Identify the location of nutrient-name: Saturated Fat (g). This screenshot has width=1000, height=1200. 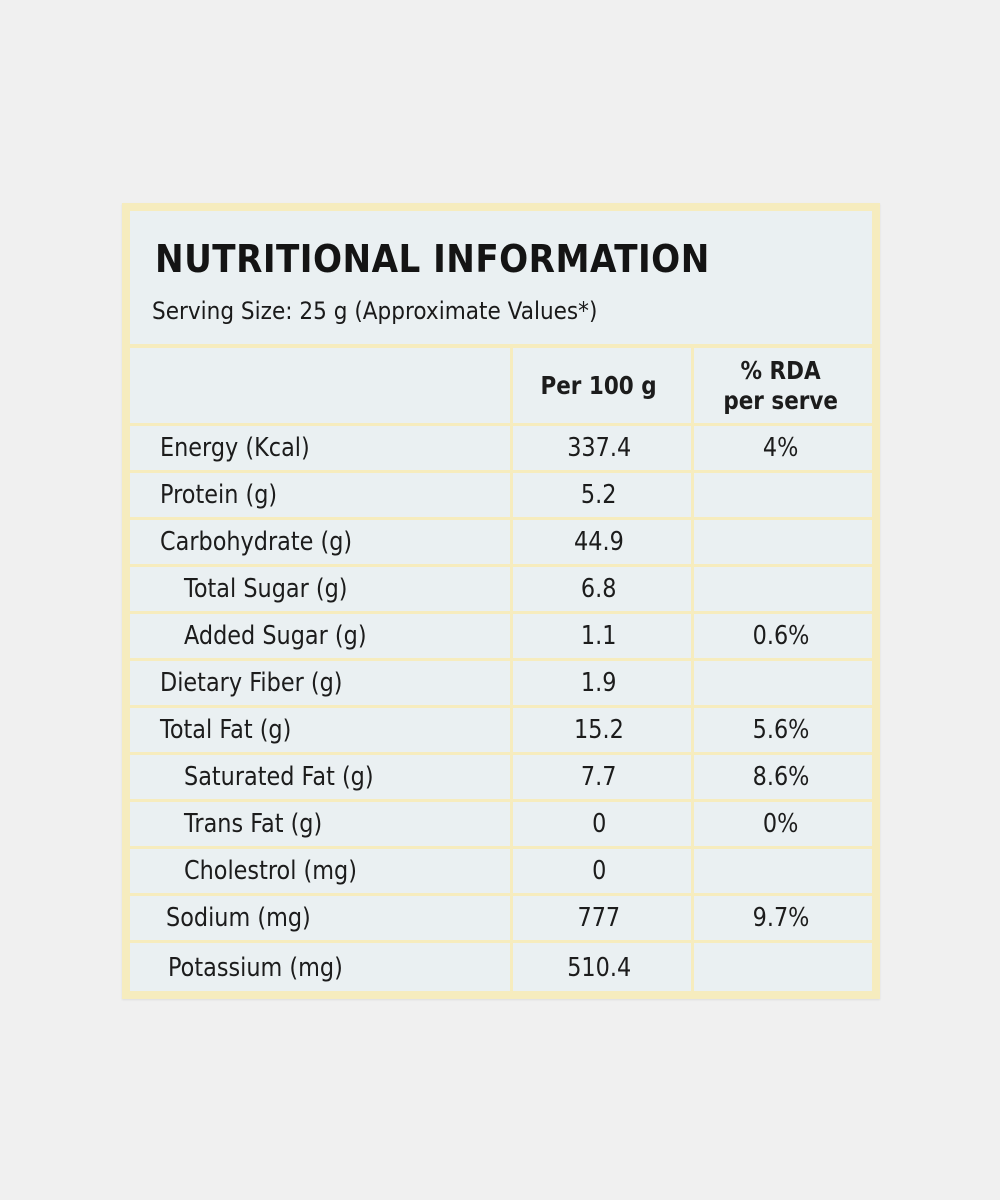
(354, 777).